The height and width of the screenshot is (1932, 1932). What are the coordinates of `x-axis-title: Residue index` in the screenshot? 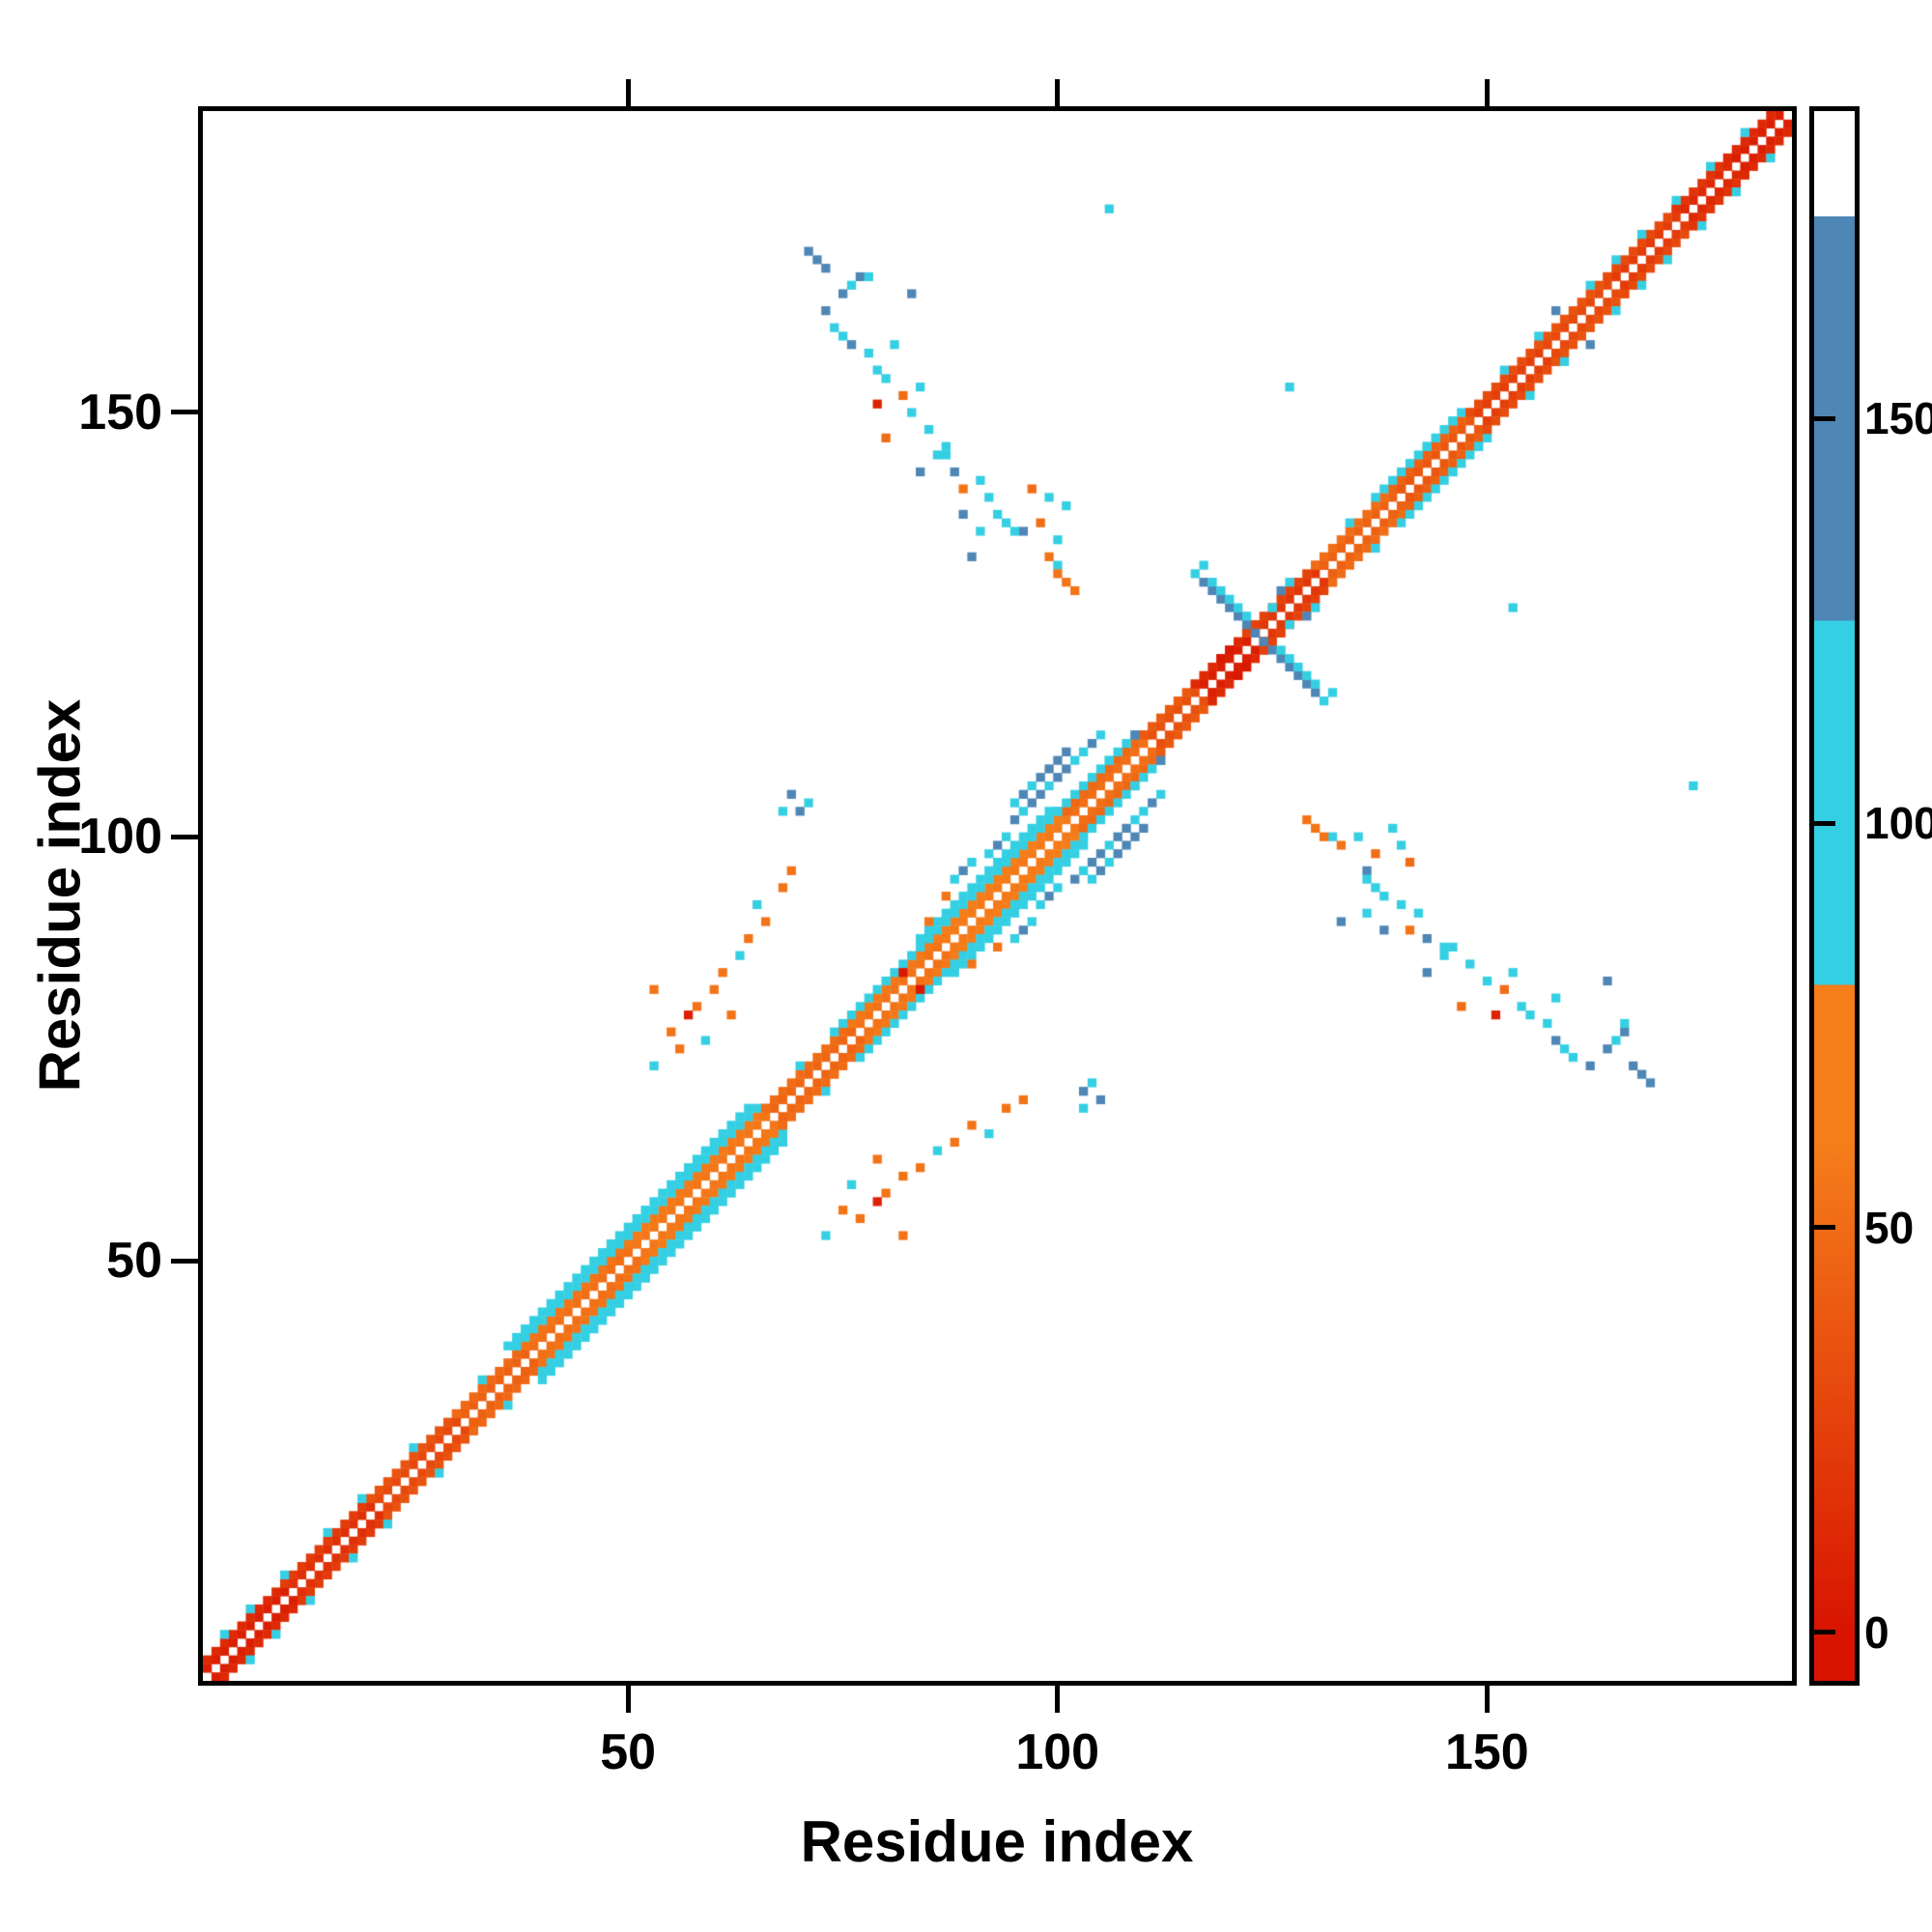 It's located at (997, 1841).